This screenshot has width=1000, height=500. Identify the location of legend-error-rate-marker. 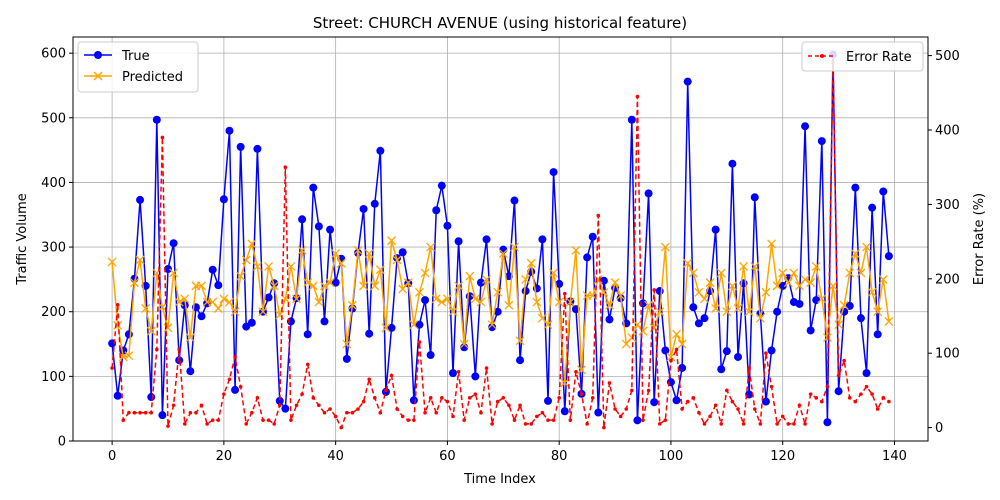
(822, 56).